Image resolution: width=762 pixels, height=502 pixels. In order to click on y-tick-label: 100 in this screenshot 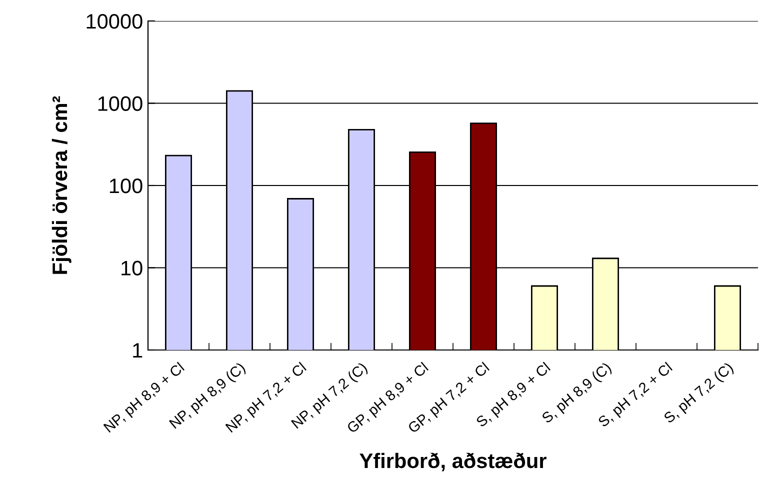, I will do `click(126, 186)`.